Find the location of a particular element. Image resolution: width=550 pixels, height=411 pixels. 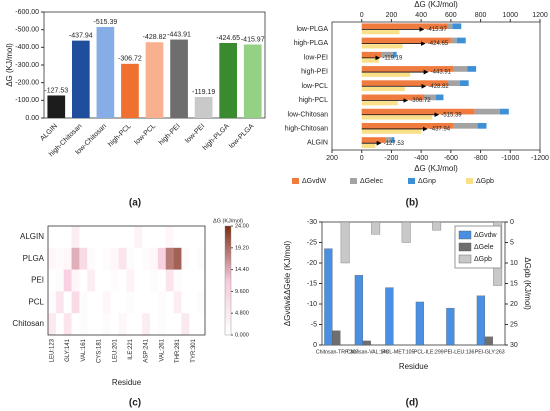

total-label: -443.91 is located at coordinates (441, 73).